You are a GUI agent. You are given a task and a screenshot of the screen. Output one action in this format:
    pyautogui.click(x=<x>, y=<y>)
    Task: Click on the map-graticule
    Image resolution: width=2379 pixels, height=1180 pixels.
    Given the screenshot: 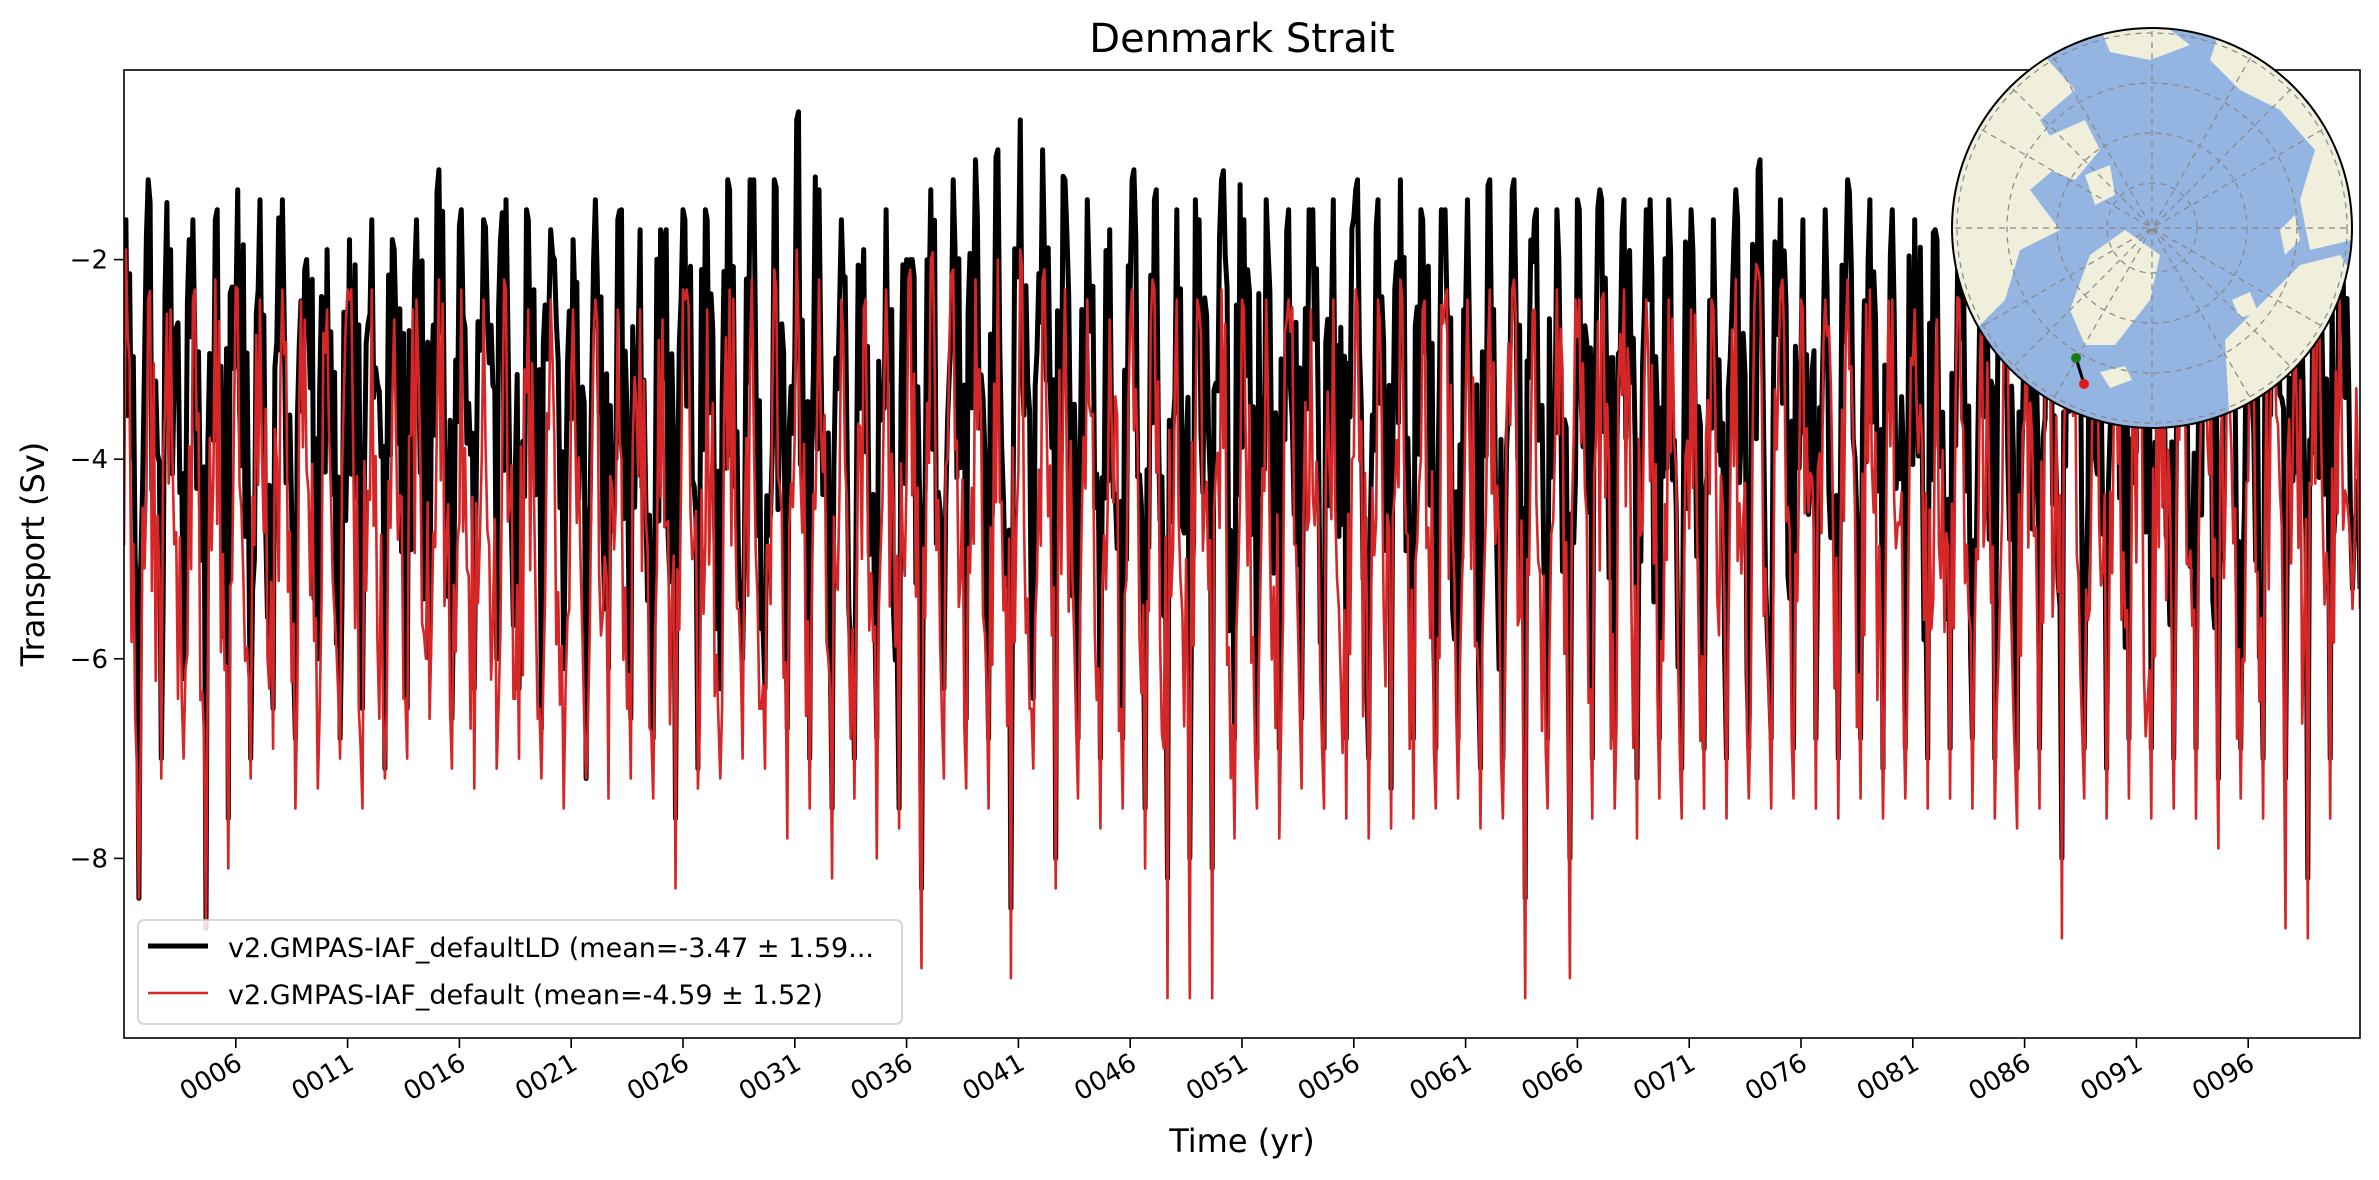 What is the action you would take?
    pyautogui.click(x=2152, y=228)
    